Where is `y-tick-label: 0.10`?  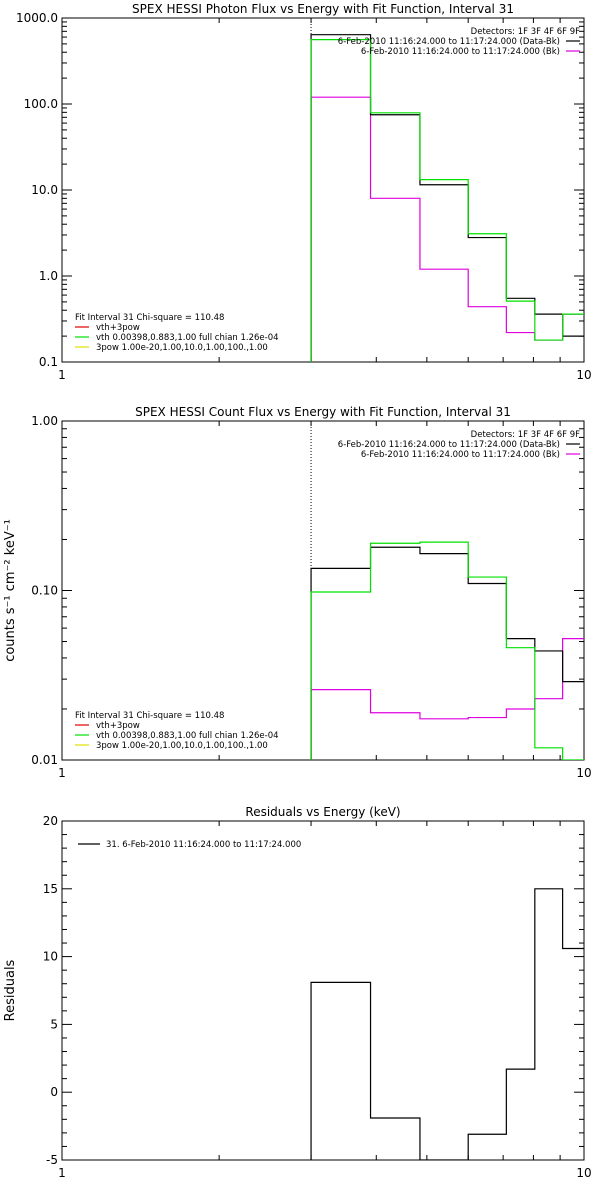 y-tick-label: 0.10 is located at coordinates (44, 591).